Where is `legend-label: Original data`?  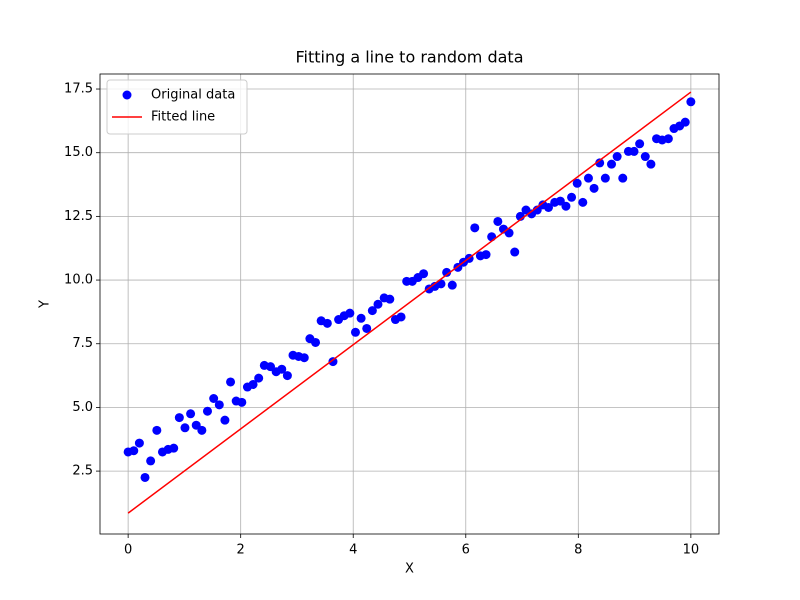 legend-label: Original data is located at coordinates (193, 95).